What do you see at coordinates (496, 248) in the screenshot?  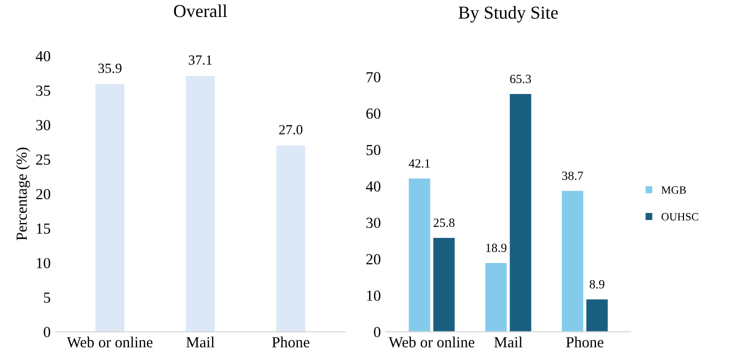 I see `data-label: 18.9` at bounding box center [496, 248].